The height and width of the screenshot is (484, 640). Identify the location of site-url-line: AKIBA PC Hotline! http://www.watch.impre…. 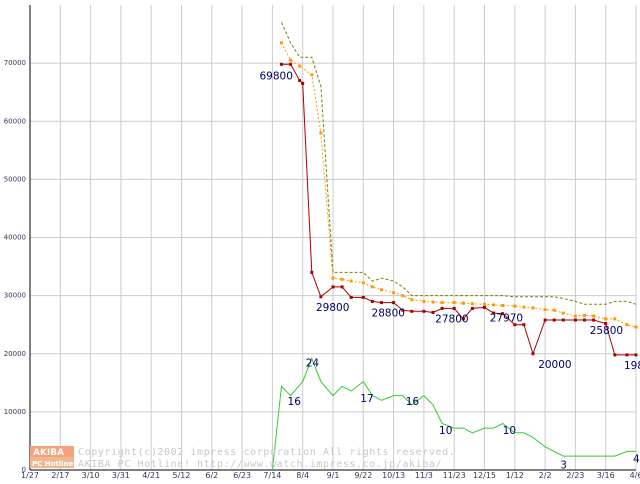
(260, 464).